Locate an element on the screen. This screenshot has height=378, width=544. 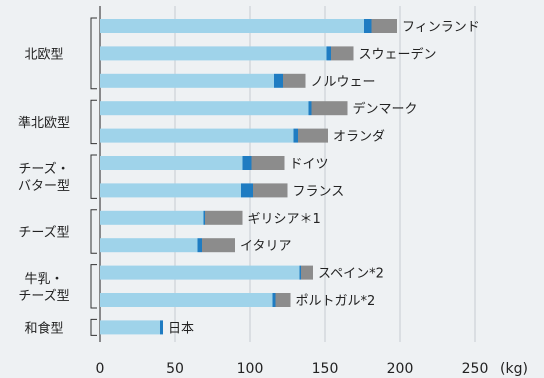
country-label: デンマーク is located at coordinates (385, 109).